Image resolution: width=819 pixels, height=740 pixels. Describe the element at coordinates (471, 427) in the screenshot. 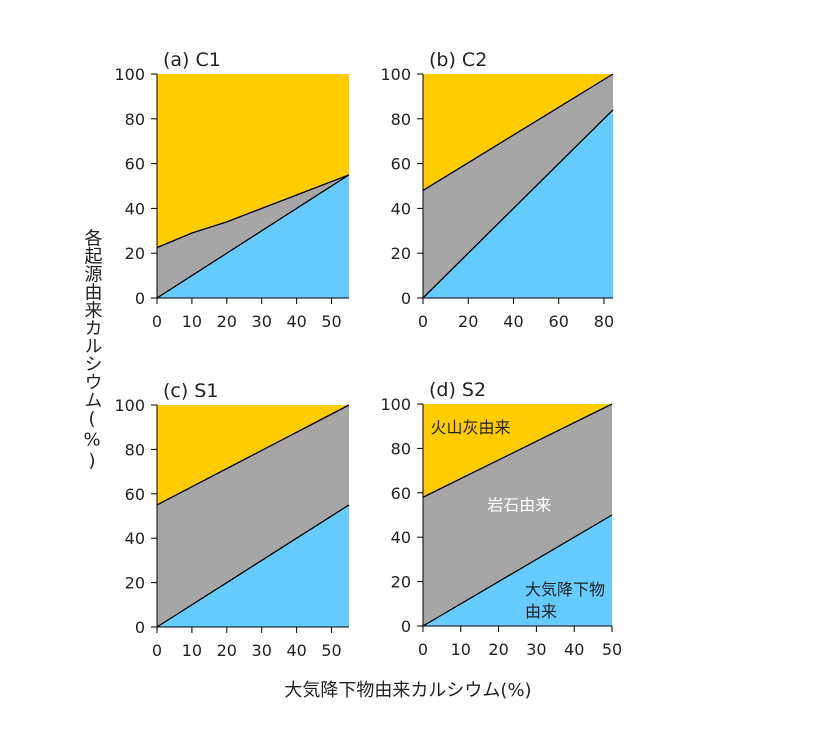

I see `label-volcanic: 火山灰由来` at that location.